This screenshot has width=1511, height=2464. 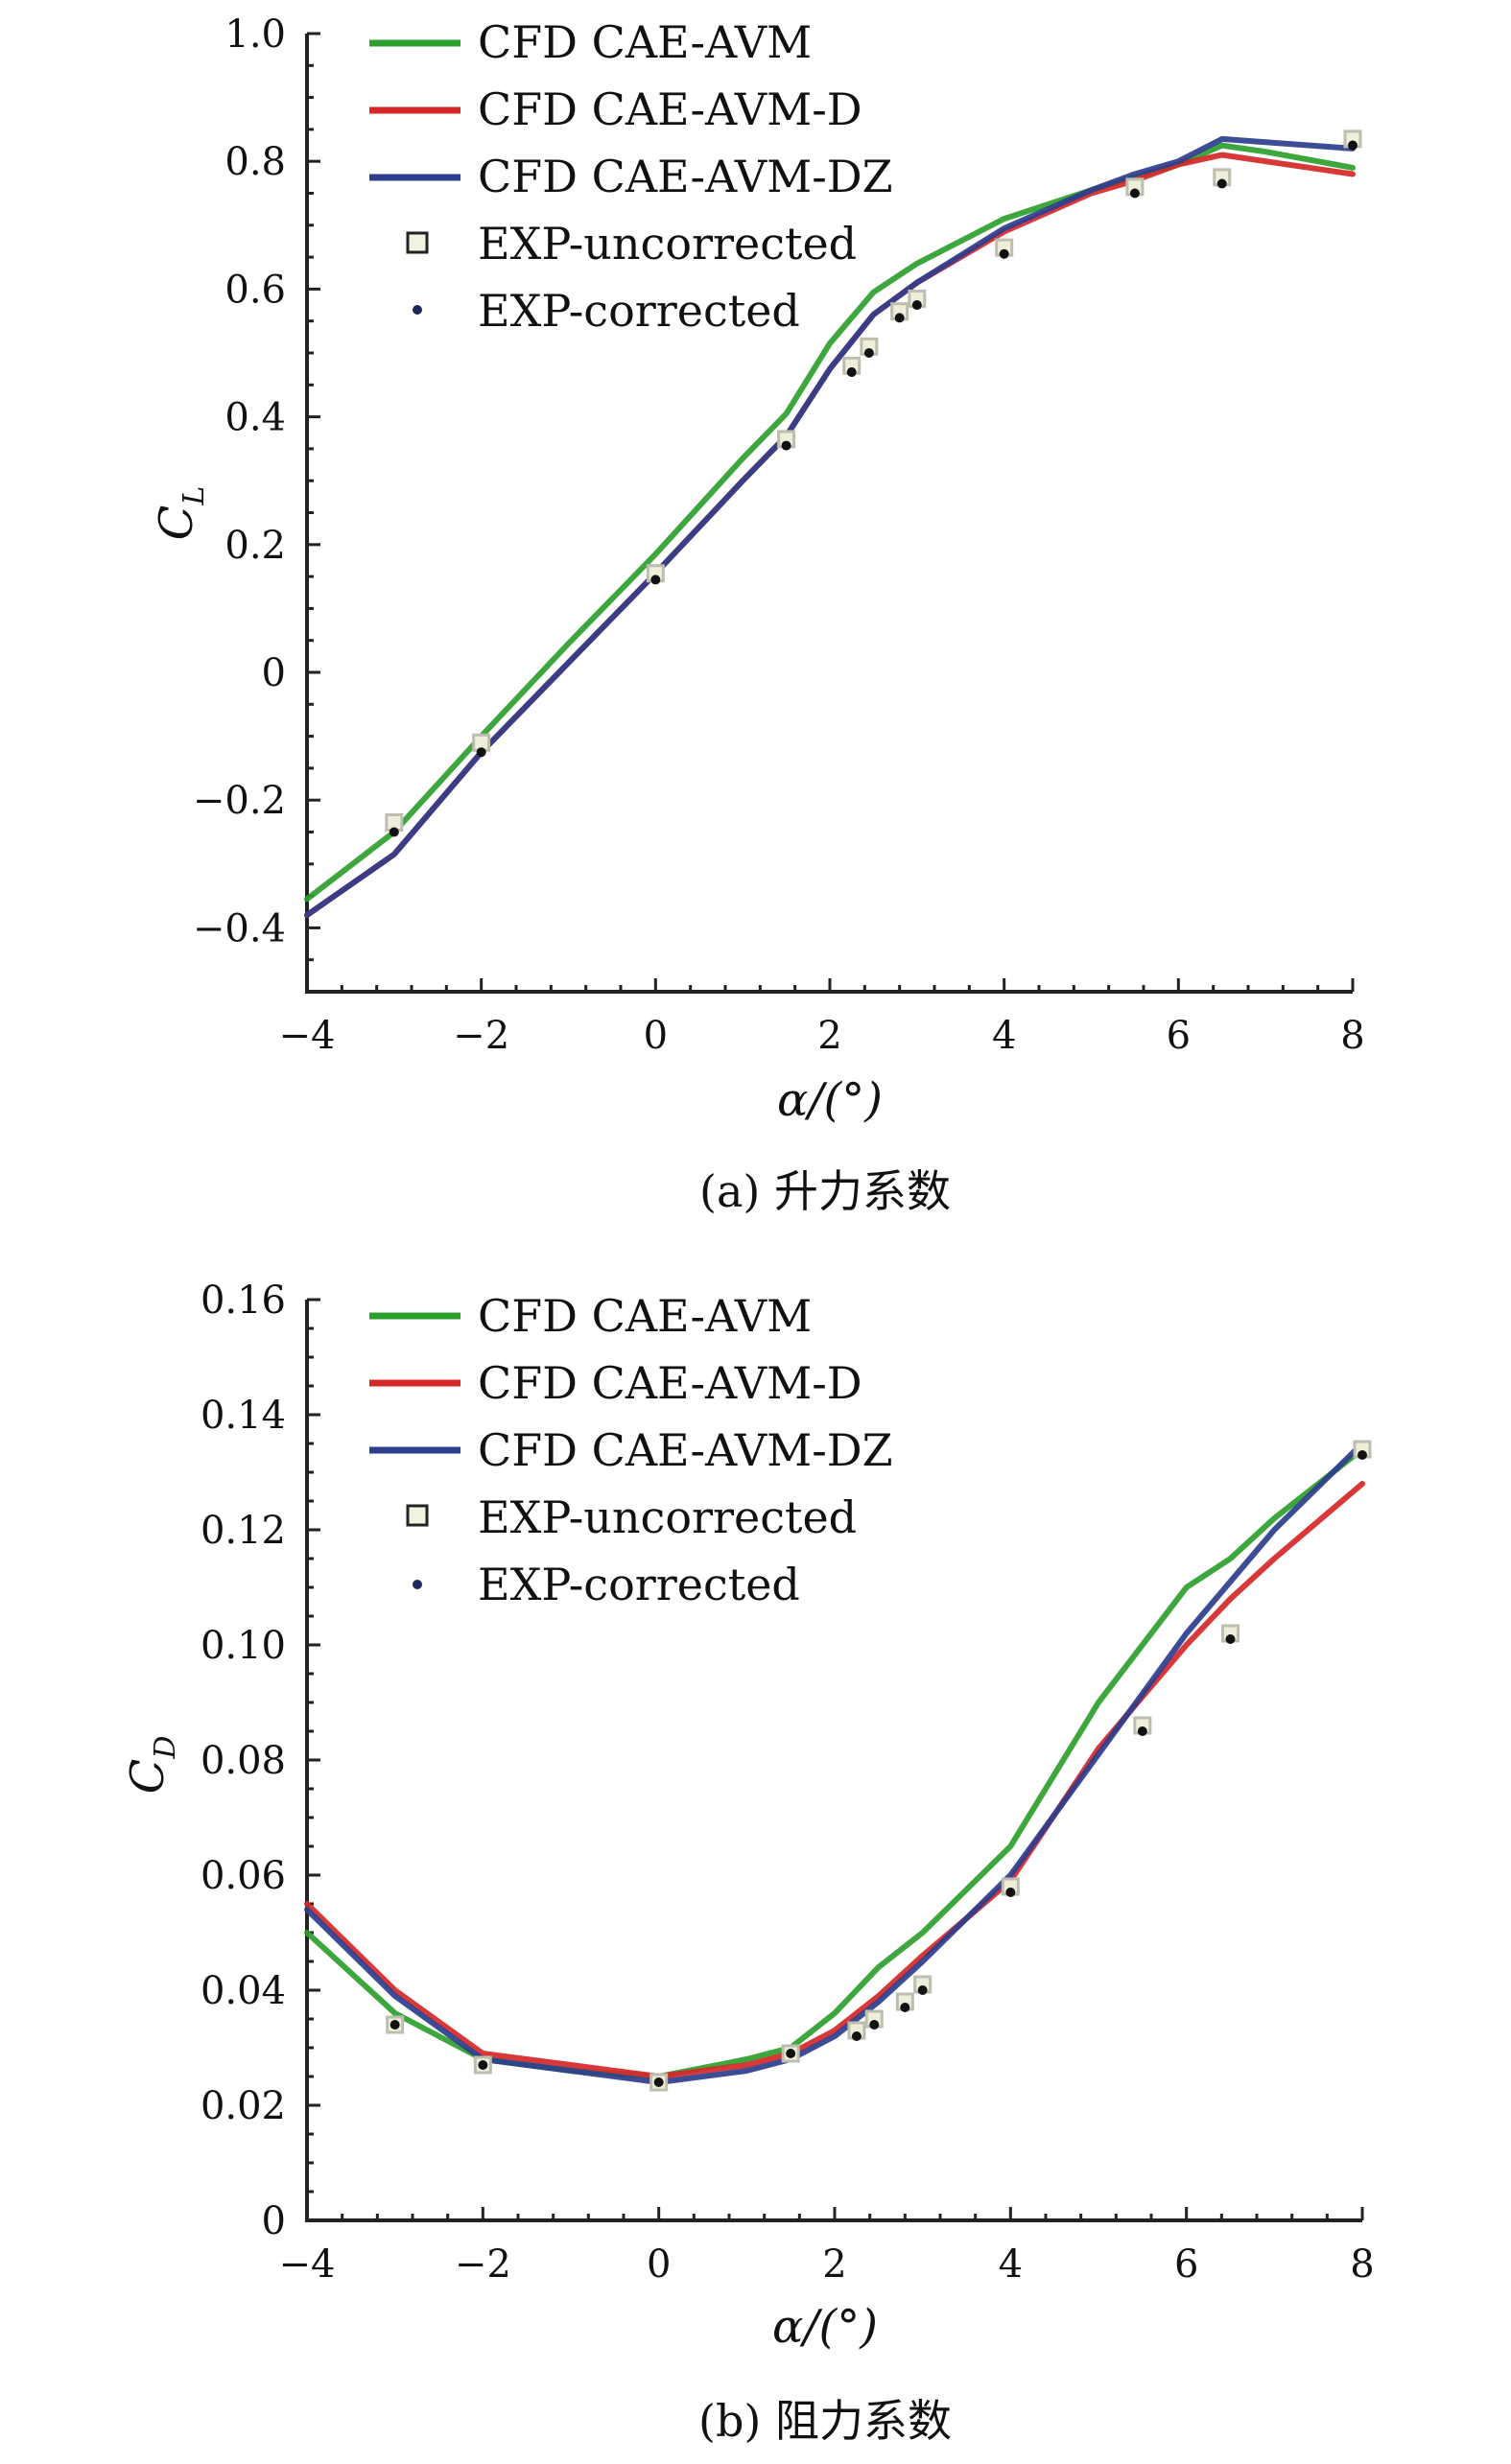 I want to click on y-axis-label: CL, so click(x=180, y=514).